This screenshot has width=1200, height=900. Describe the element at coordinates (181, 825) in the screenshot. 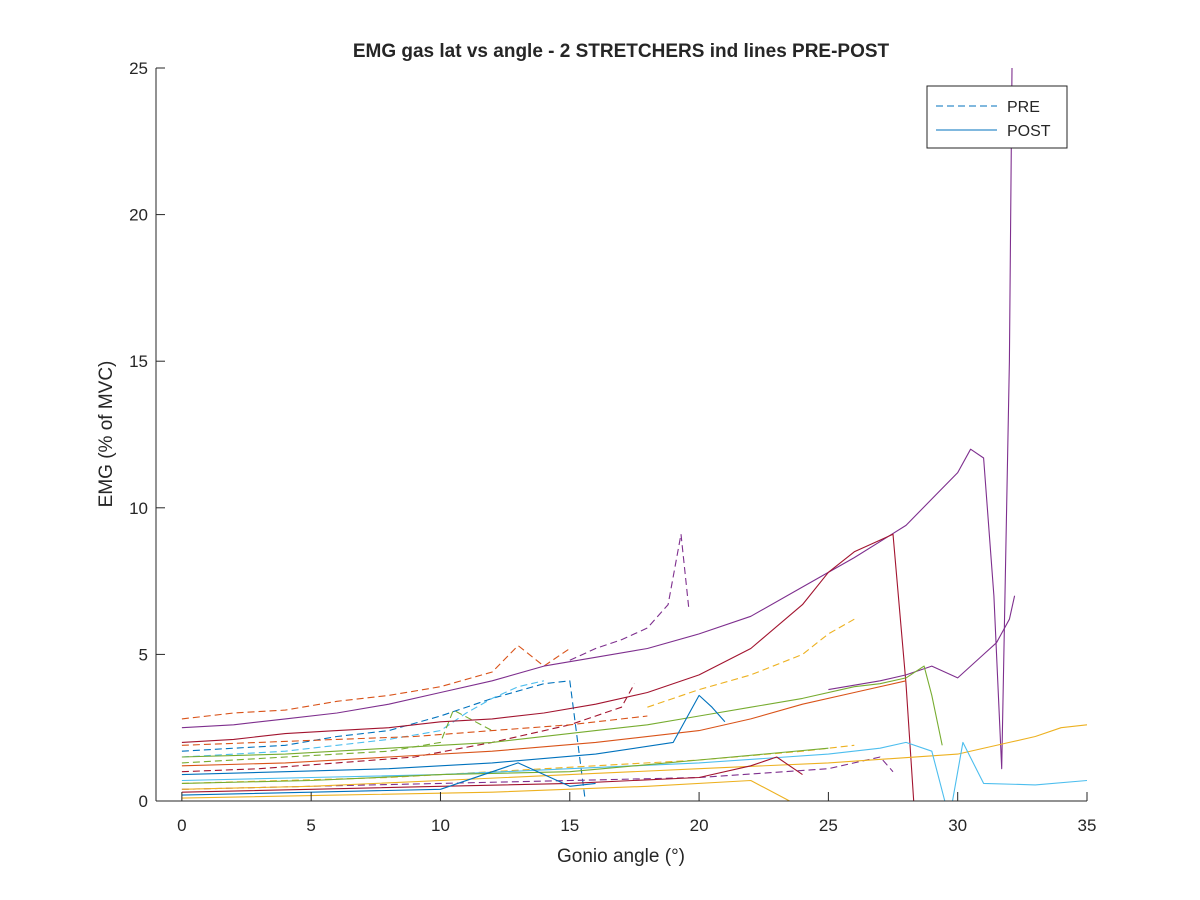

I see `x-tick-label: 0` at that location.